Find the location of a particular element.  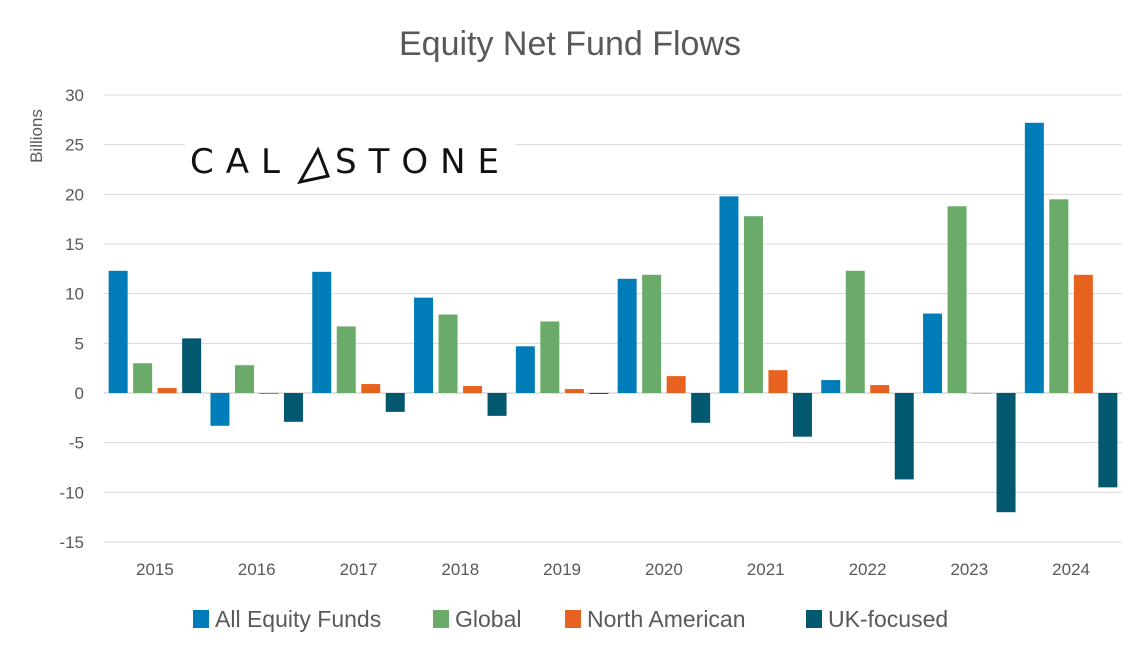

bar-all-equity-funds-2023 is located at coordinates (933, 353).